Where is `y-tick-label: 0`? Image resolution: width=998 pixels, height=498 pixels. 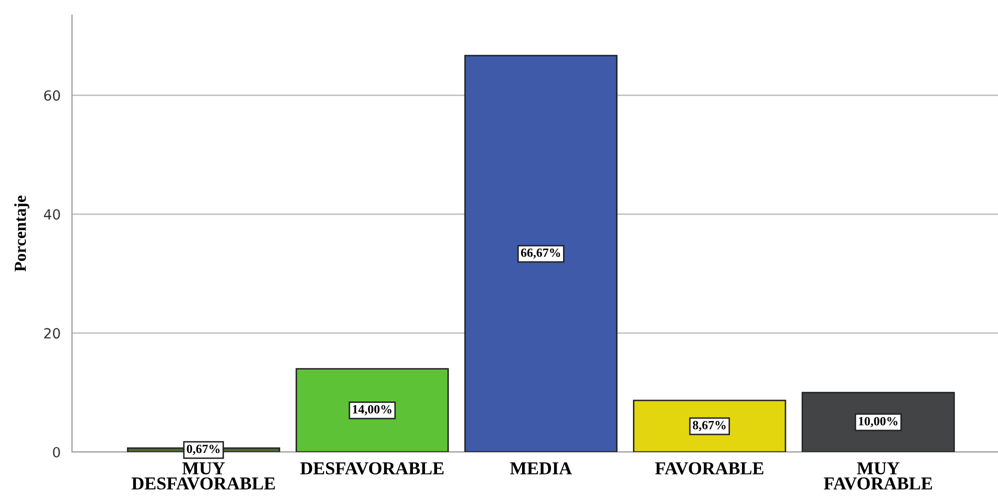
y-tick-label: 0 is located at coordinates (56, 452).